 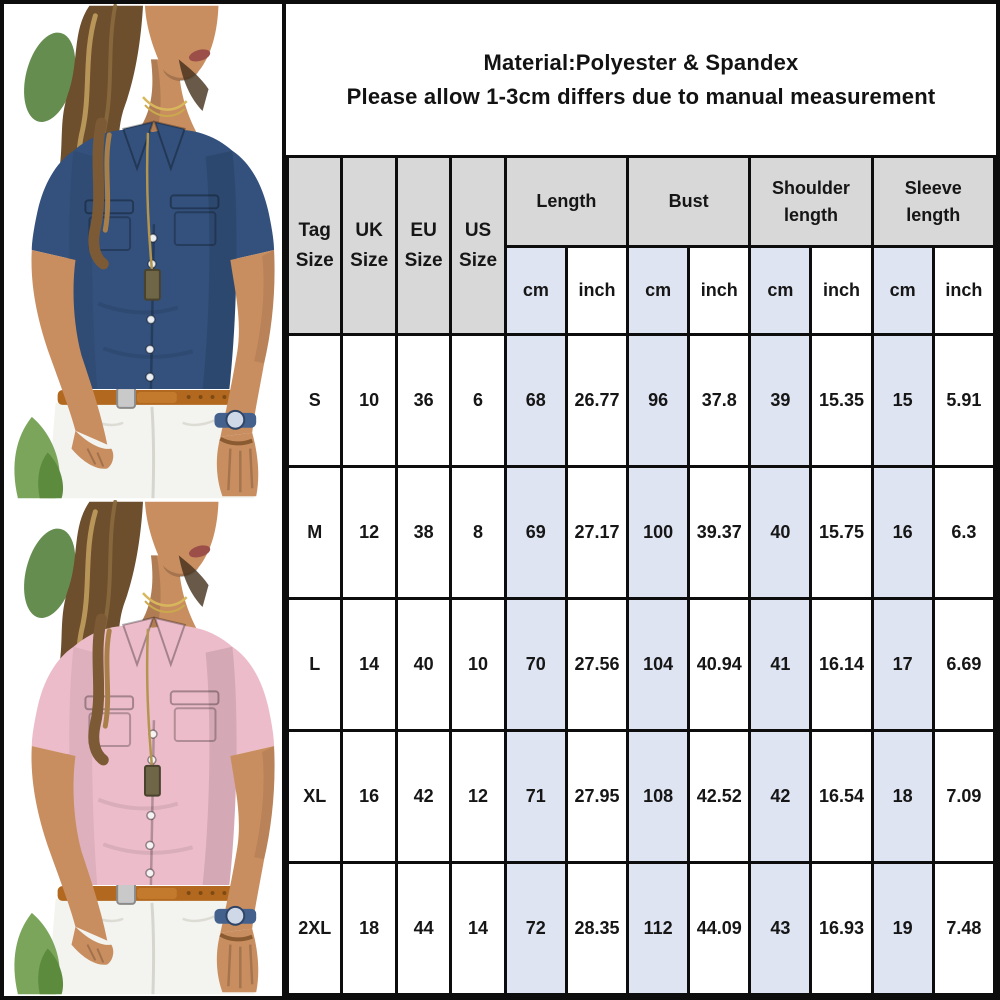 What do you see at coordinates (841, 532) in the screenshot?
I see `shoulder-inch-cell: 15.75` at bounding box center [841, 532].